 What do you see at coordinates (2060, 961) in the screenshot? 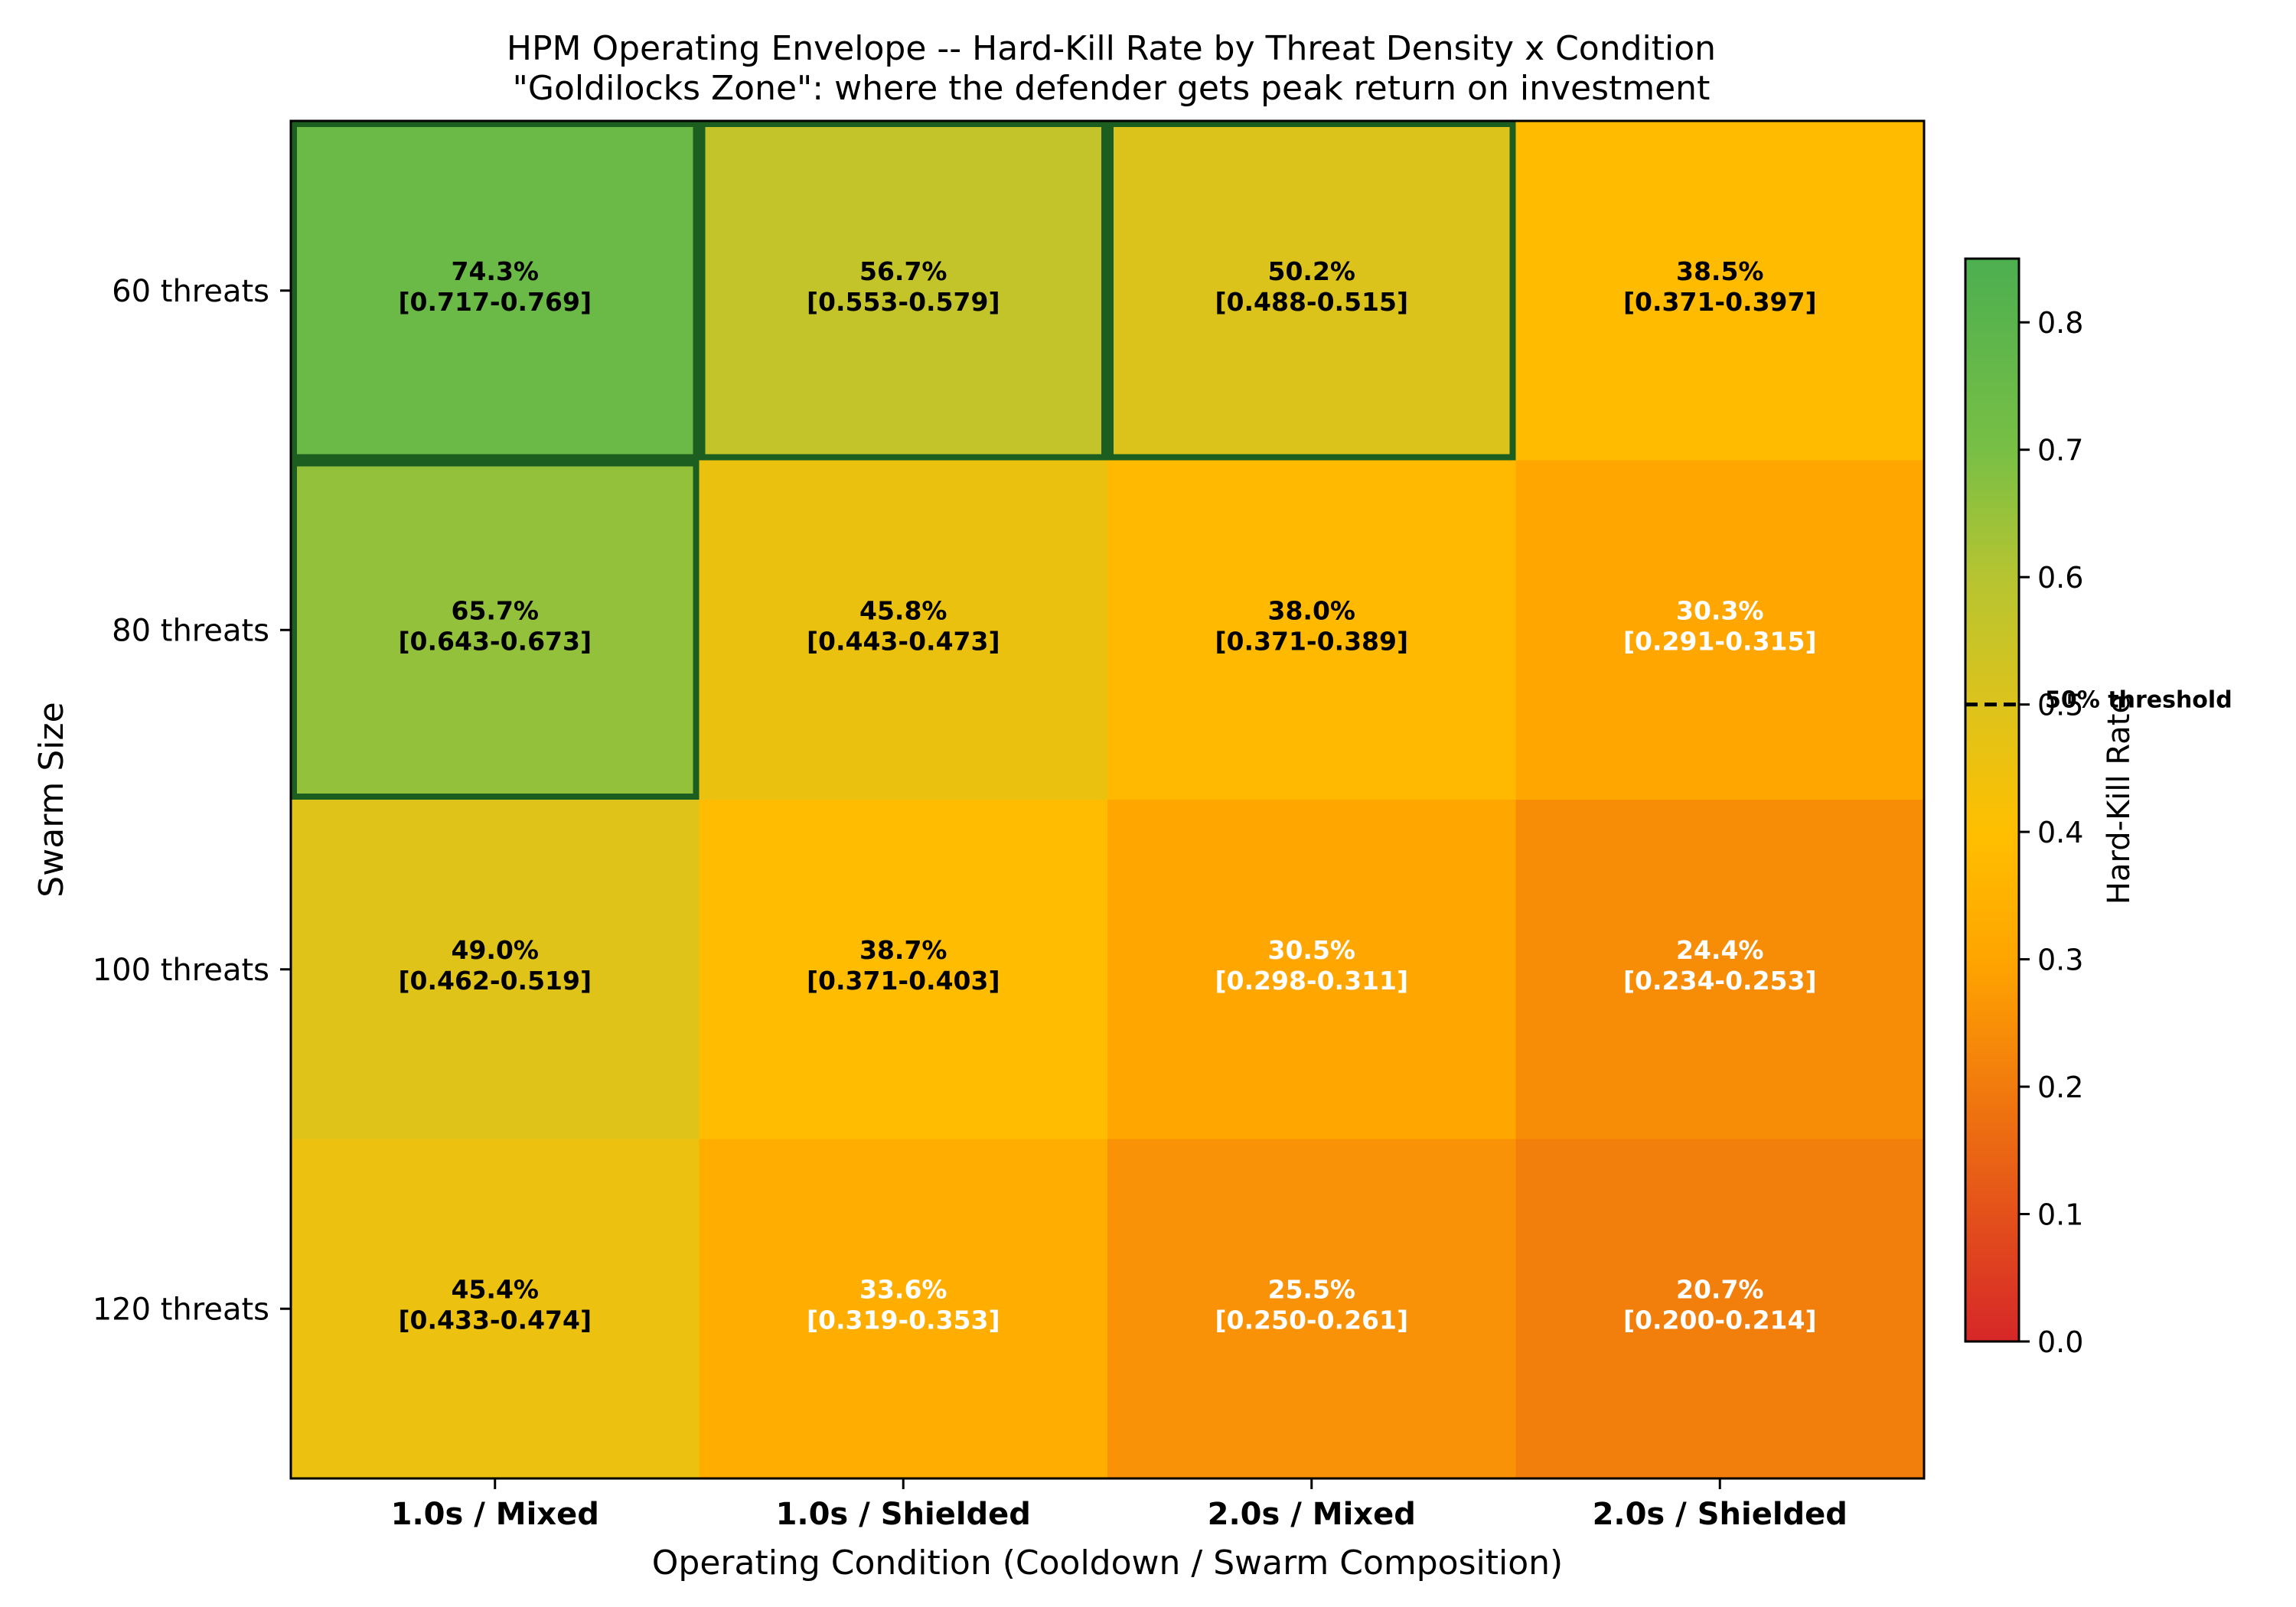
I see `colorbar-tick-label: 0.3` at bounding box center [2060, 961].